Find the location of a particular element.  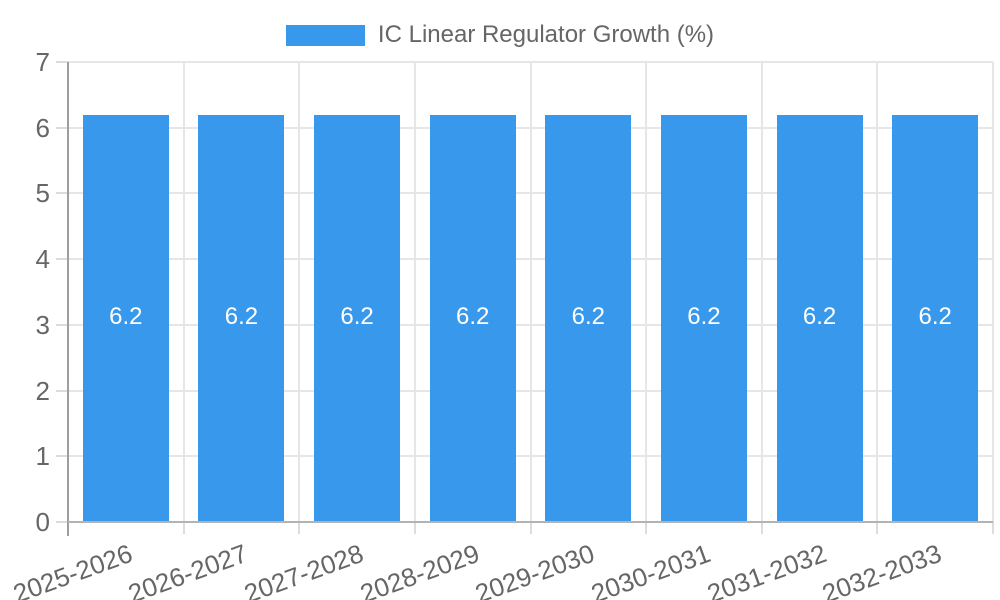

y-tick-label: 1 is located at coordinates (42, 456).